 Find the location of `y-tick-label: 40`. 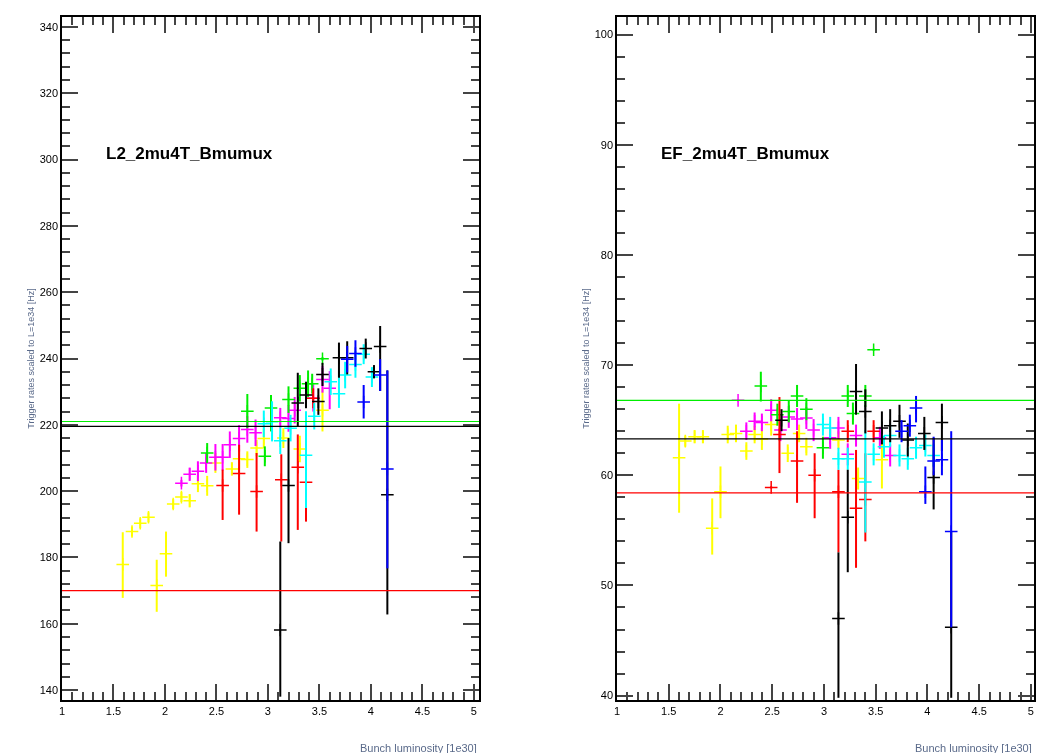

y-tick-label: 40 is located at coordinates (607, 695).